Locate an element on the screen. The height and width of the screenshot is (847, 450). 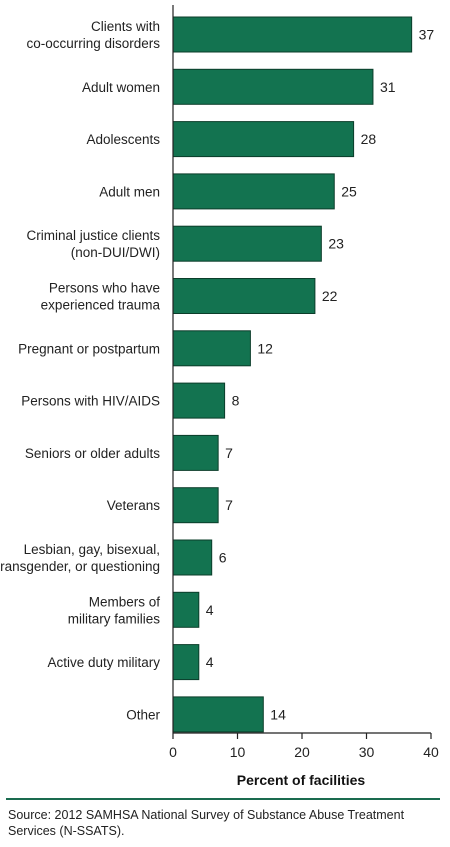
bar-persons-with-hiv-aids is located at coordinates (199, 400).